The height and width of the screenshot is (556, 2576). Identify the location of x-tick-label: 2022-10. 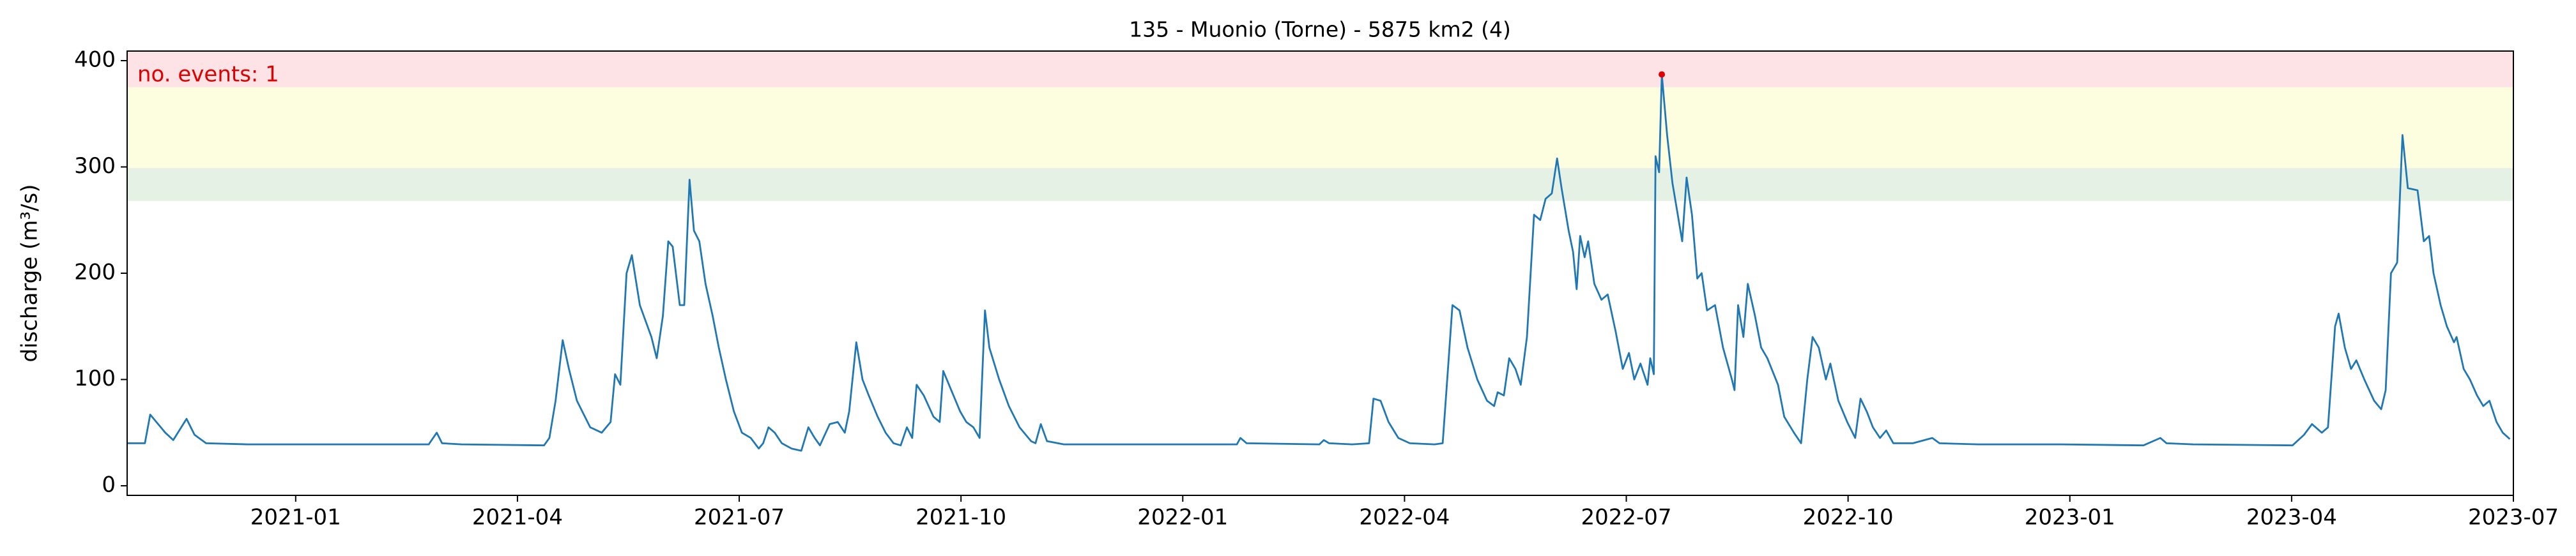
(1848, 517).